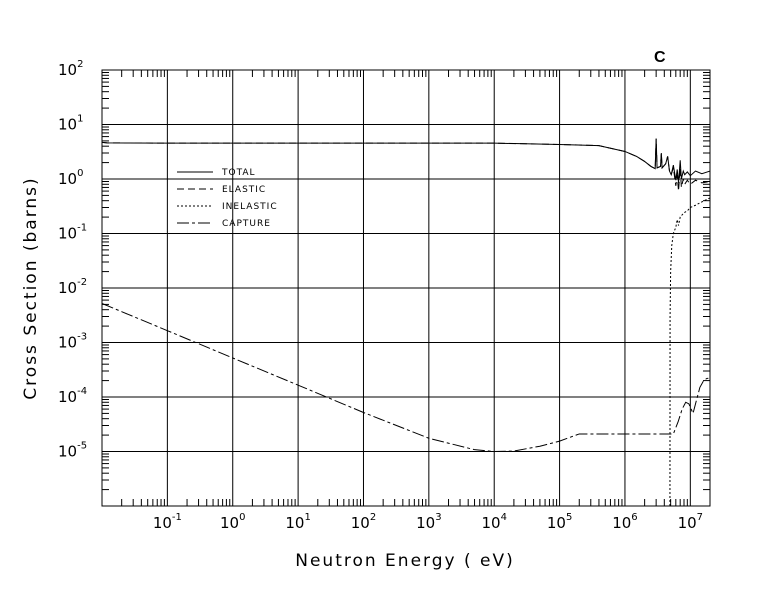  I want to click on x-tick-label: 10⁷, so click(690, 522).